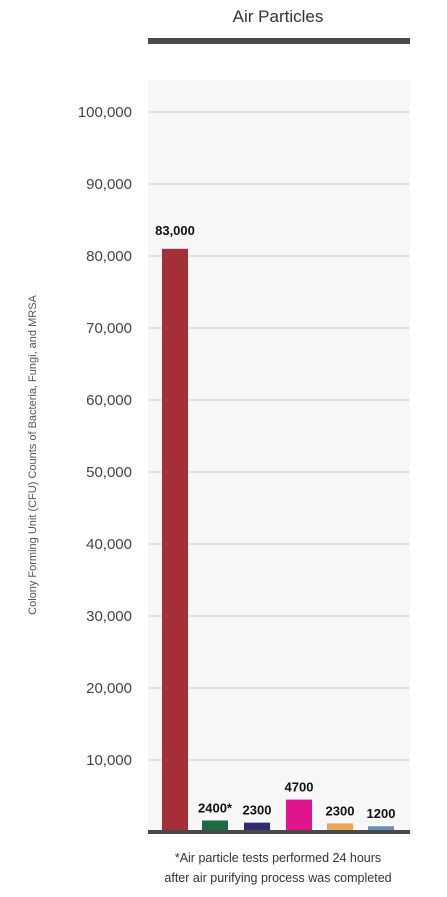  I want to click on y-tick-label: 70,000, so click(109, 328).